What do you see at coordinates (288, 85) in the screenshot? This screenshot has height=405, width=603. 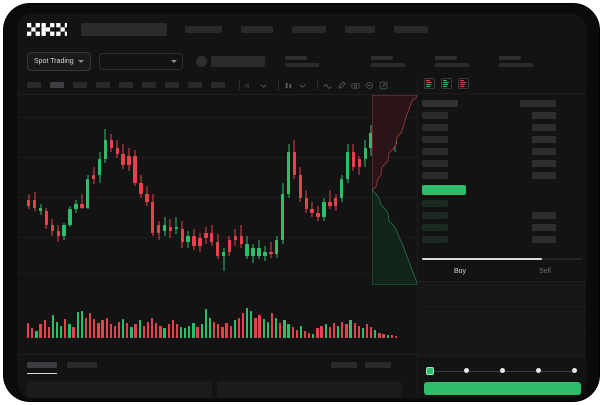 I see `chart-type-icon` at bounding box center [288, 85].